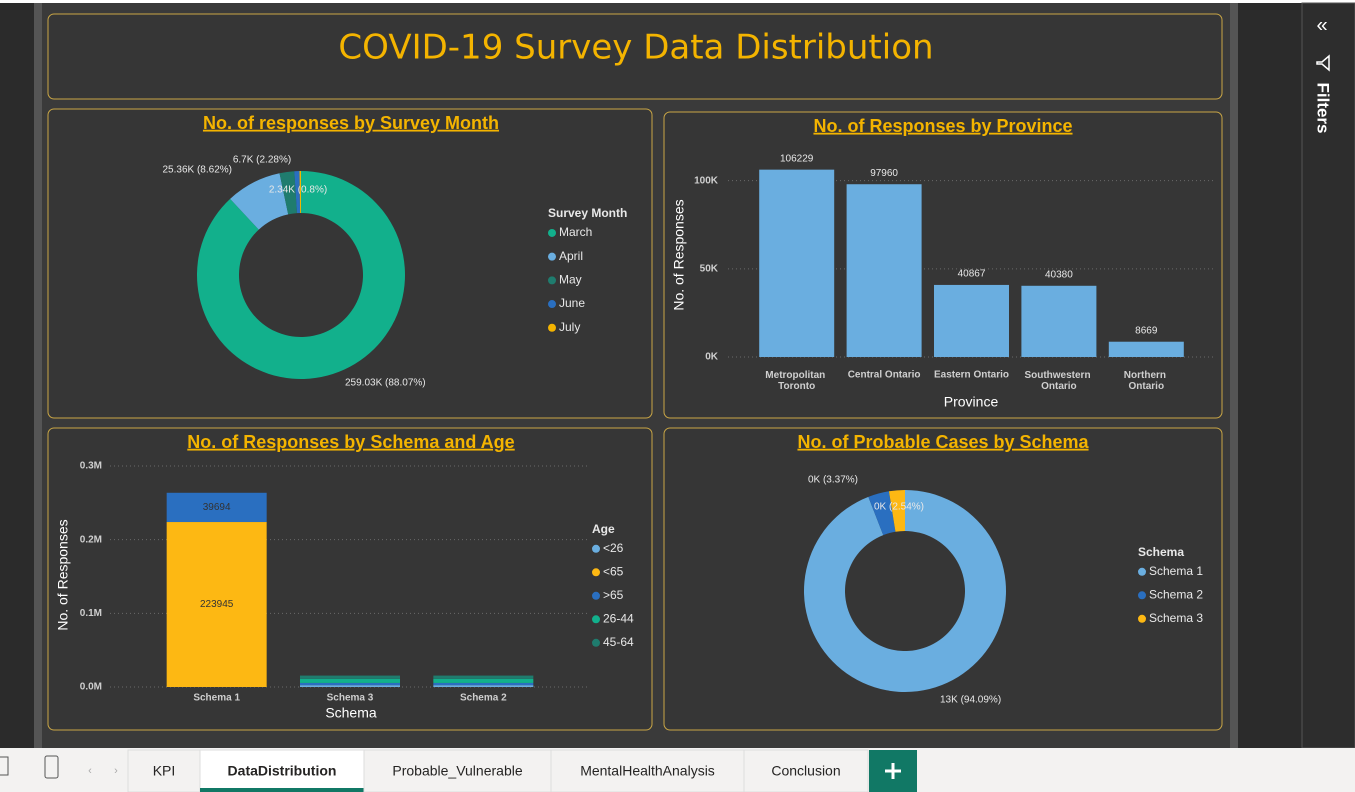 This screenshot has height=792, width=1355. I want to click on tab-label: DataDistribution, so click(282, 771).